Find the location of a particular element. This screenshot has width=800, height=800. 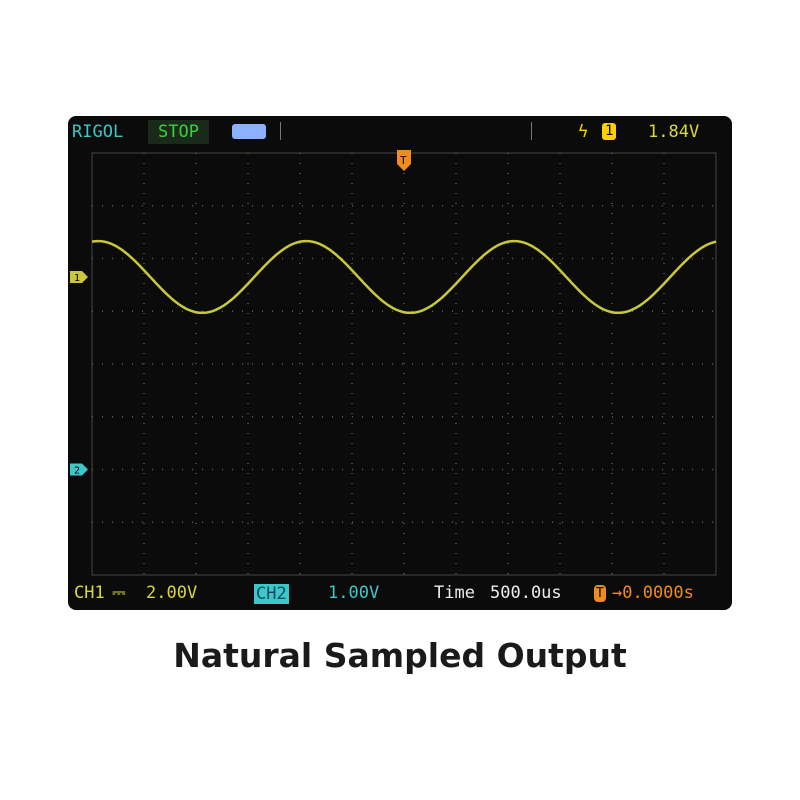

ch1-marker-icon is located at coordinates (79, 276).